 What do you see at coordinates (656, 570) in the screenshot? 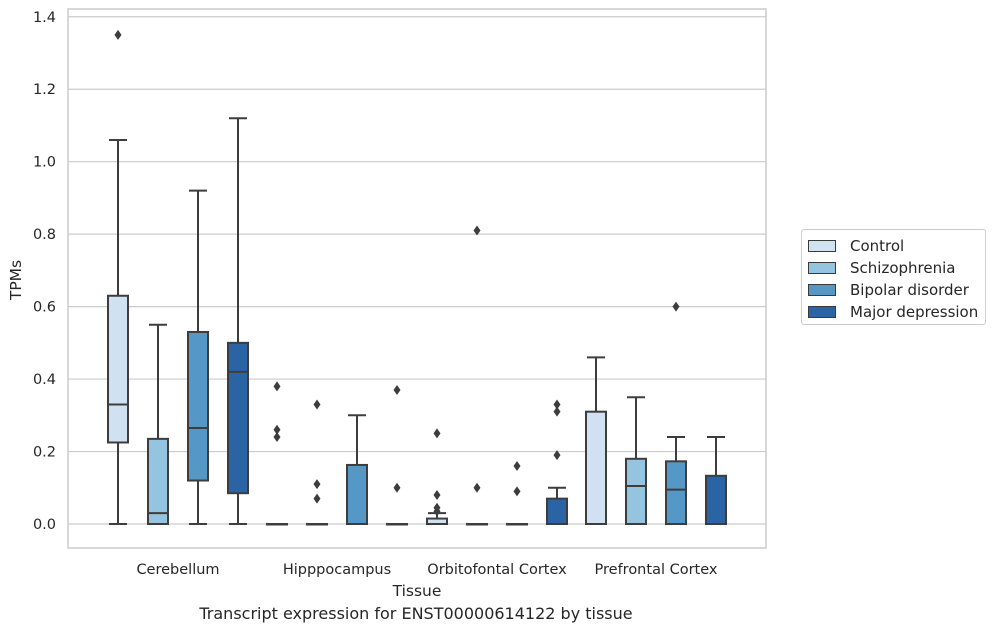
I see `x-tick-label: Prefrontal Cortex` at bounding box center [656, 570].